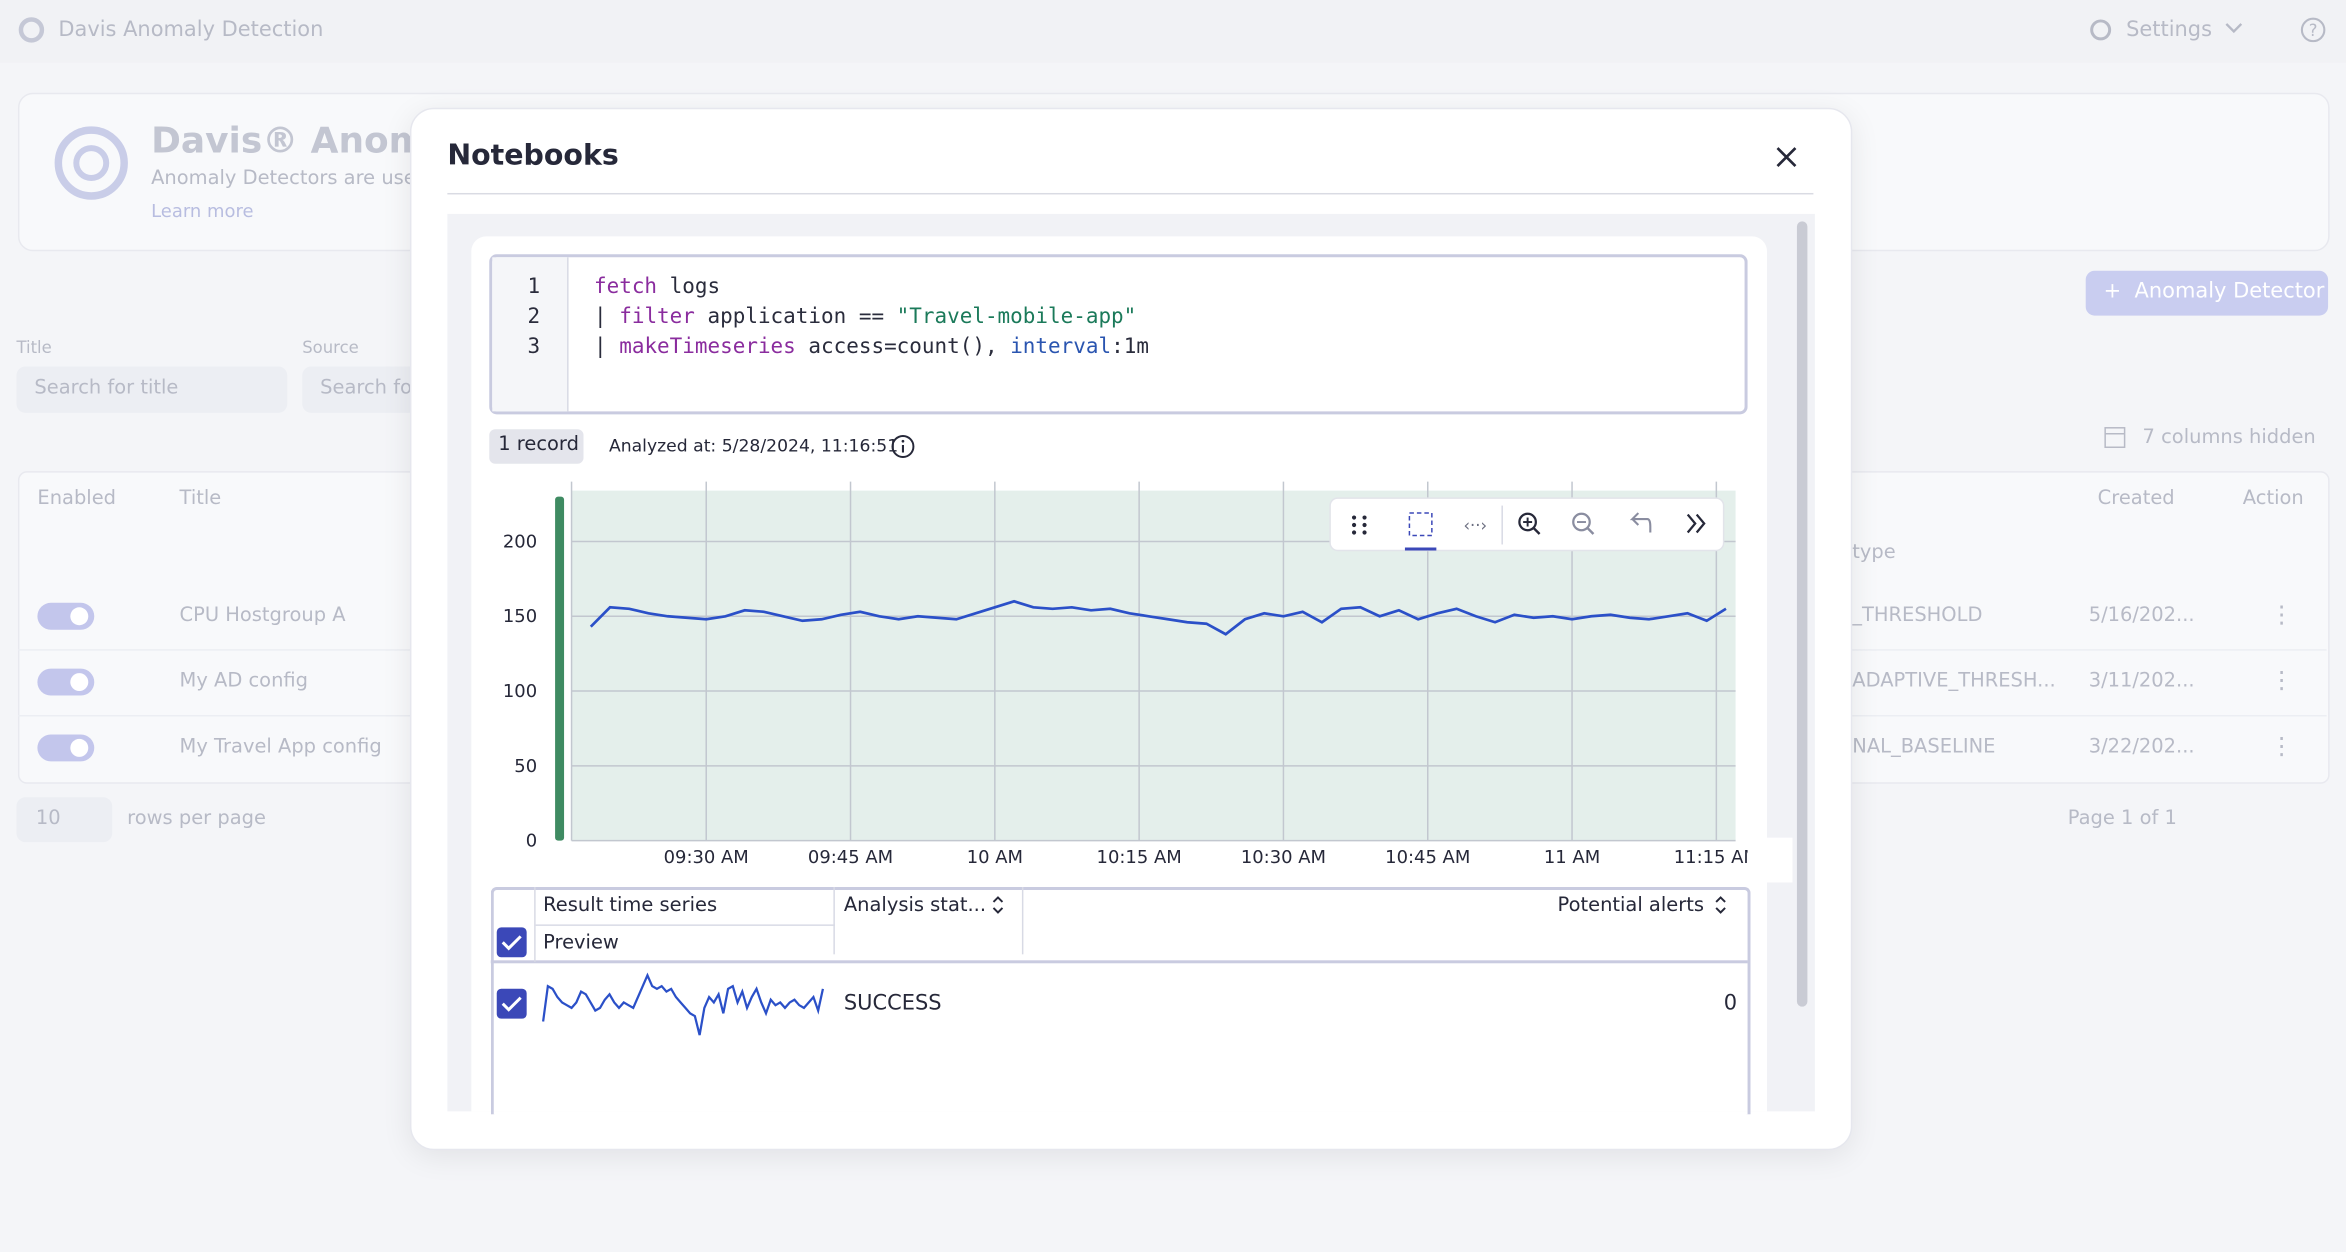 The height and width of the screenshot is (1252, 2346). What do you see at coordinates (290, 178) in the screenshot?
I see `header-subtitle: Anomaly Detectors are used` at bounding box center [290, 178].